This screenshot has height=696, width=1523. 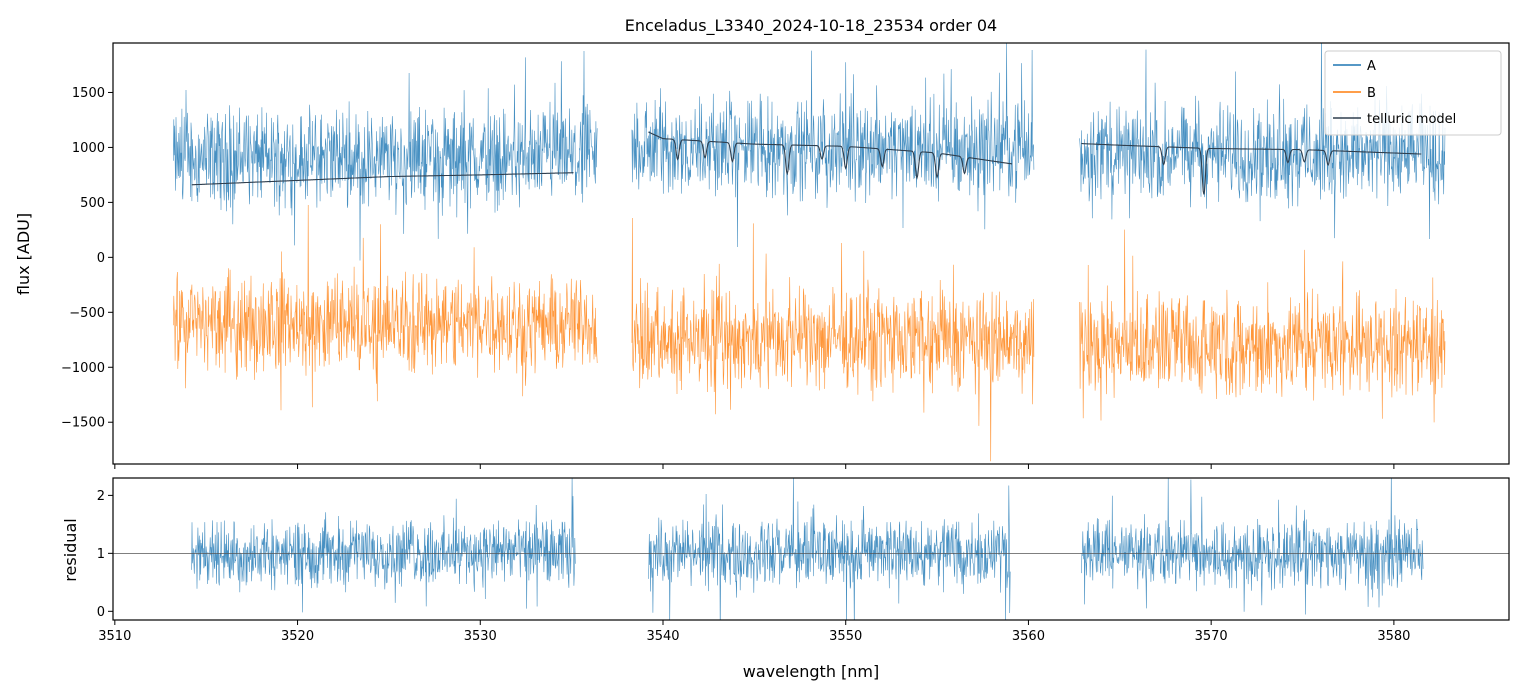 I want to click on x-tick-label: 3520, so click(x=297, y=636).